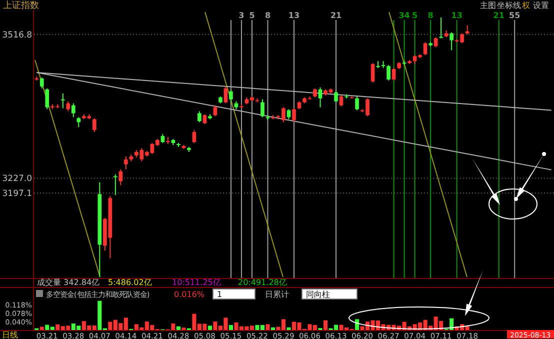 This screenshot has width=554, height=339. Describe the element at coordinates (488, 5) in the screenshot. I see `text: 主图` at that location.